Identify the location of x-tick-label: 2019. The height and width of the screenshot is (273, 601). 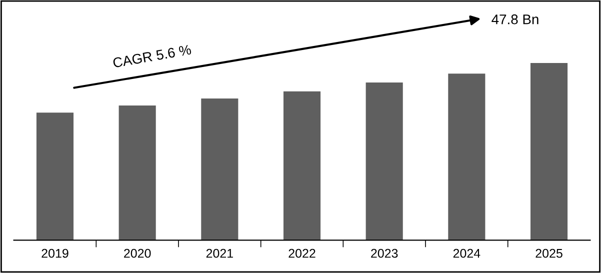
(55, 253).